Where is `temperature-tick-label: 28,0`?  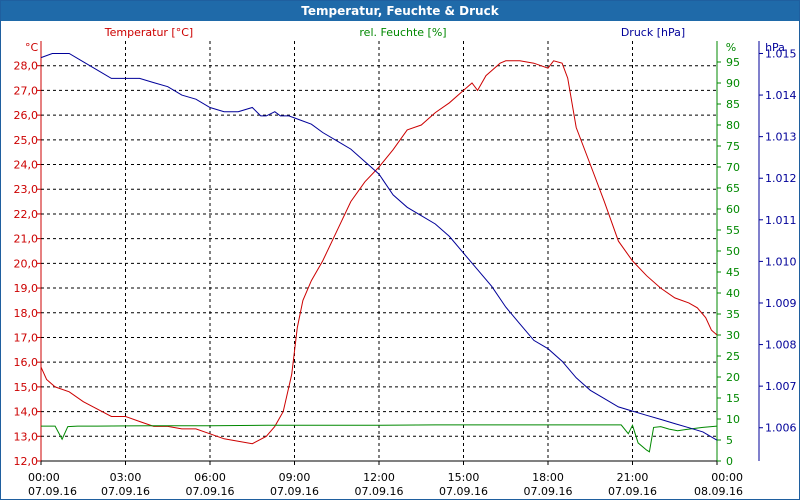
temperature-tick-label: 28,0 is located at coordinates (26, 66).